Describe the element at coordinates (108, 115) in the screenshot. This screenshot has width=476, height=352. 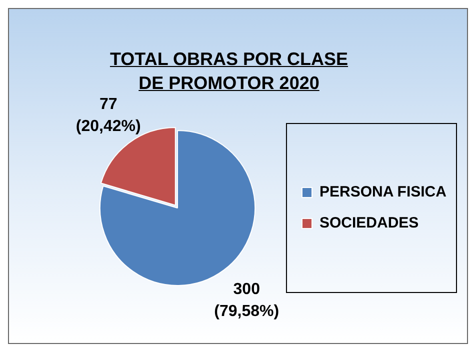
I see `data-label: 77 (20,42%)` at that location.